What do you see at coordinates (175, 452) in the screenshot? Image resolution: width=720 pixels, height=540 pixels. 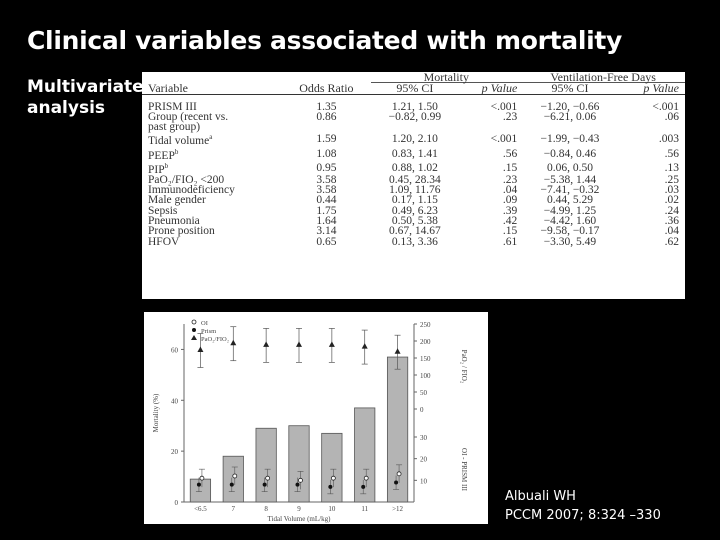 I see `y-tick-label: 20` at bounding box center [175, 452].